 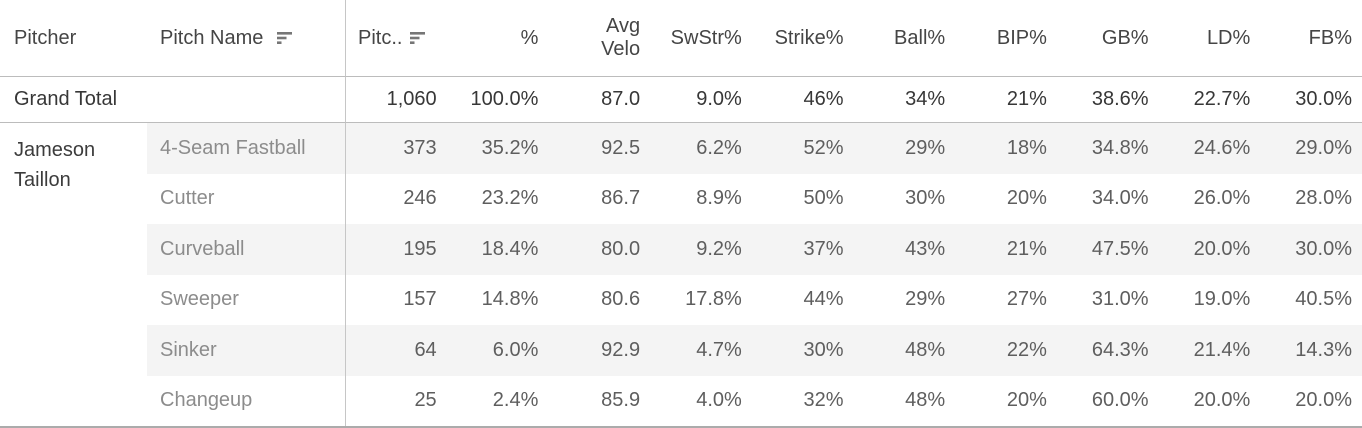 What do you see at coordinates (1006, 148) in the screenshot?
I see `value-cell: 18%` at bounding box center [1006, 148].